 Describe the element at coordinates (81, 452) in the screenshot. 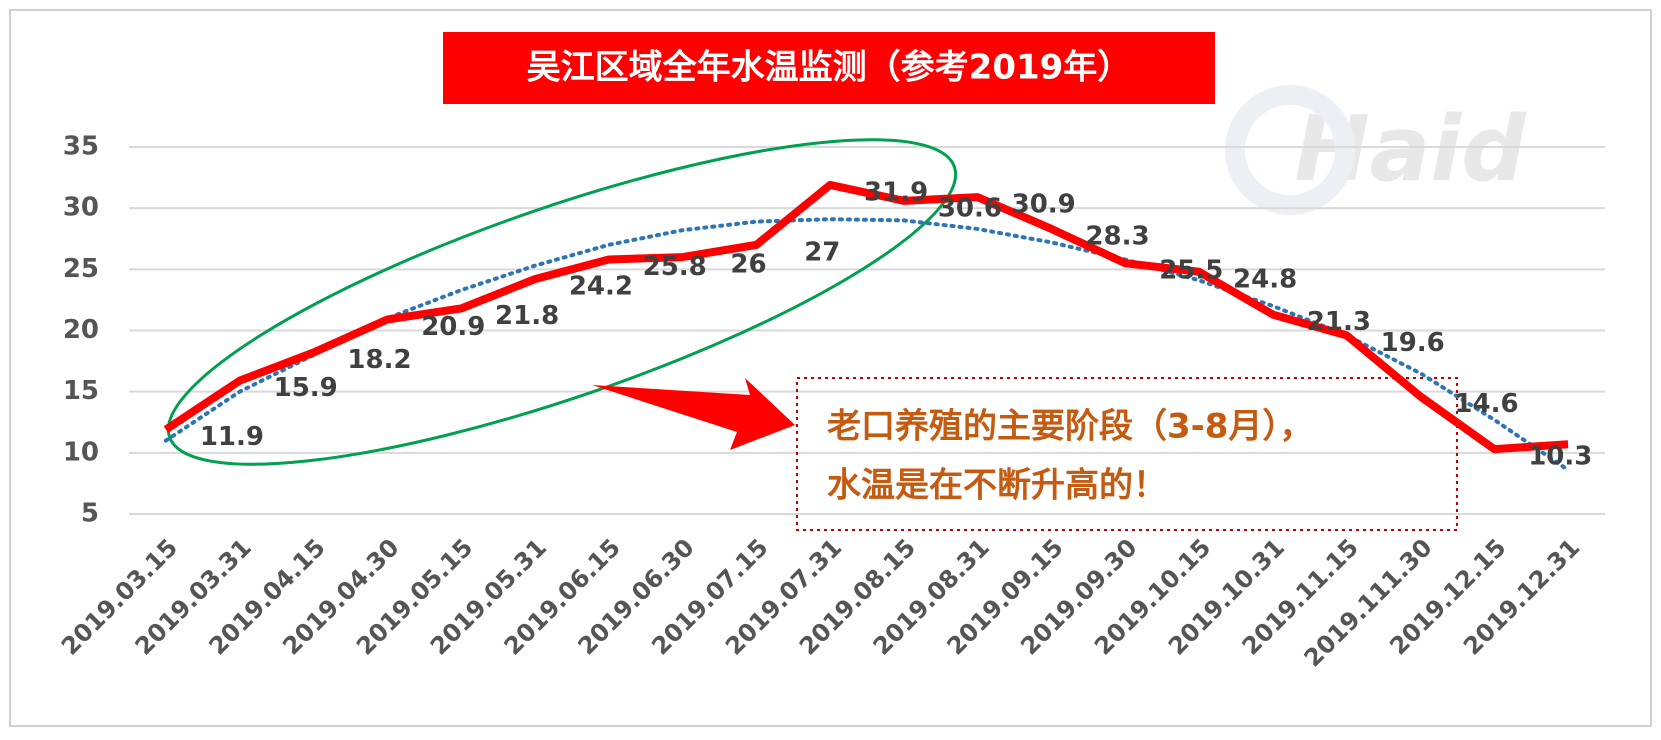

I see `y-tick-label: 10` at that location.